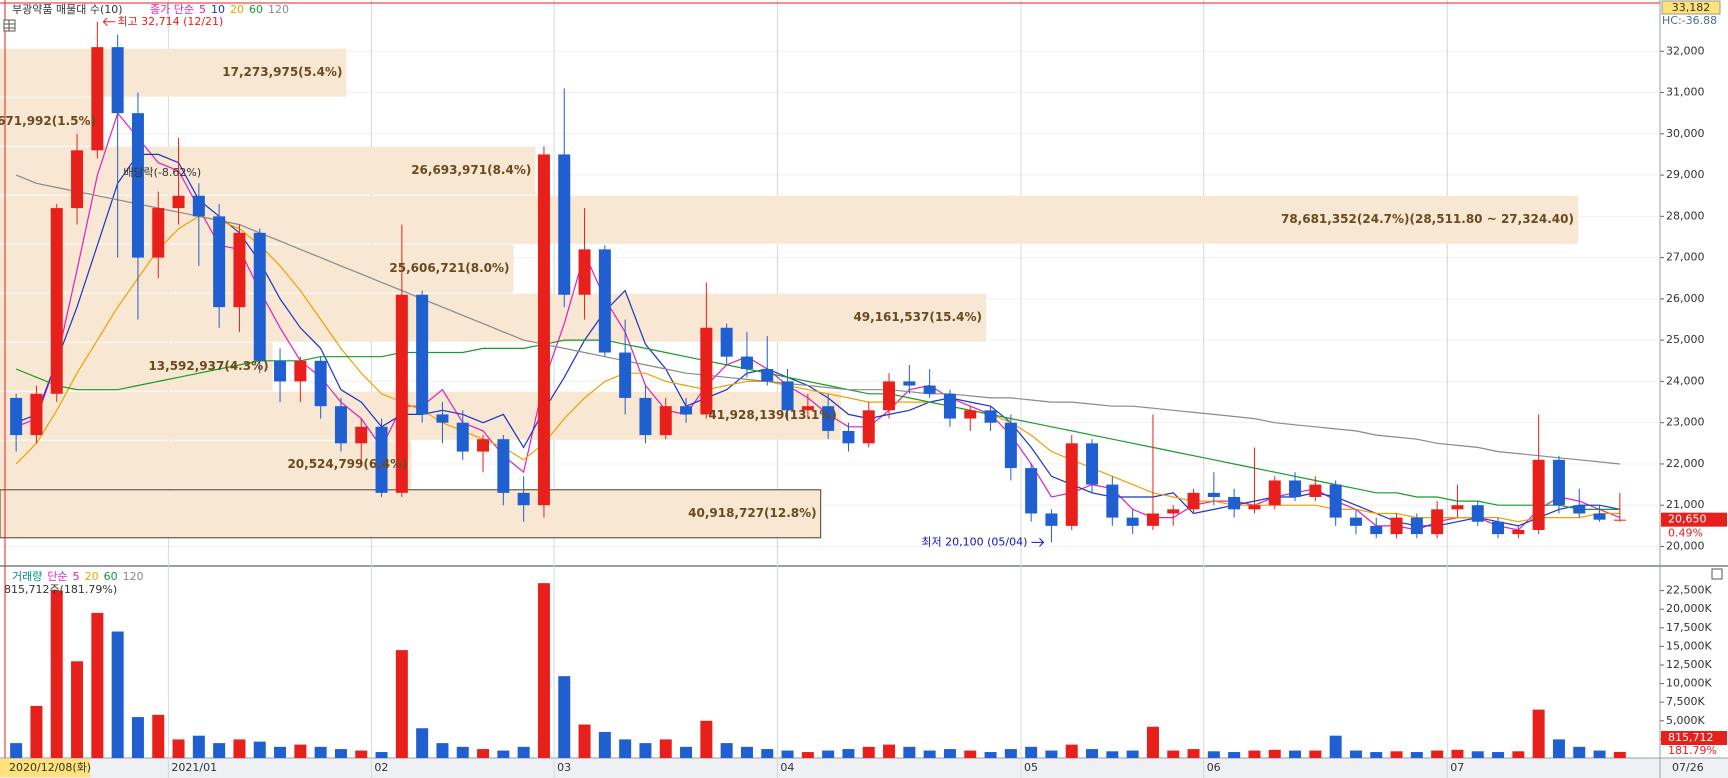 The image size is (1728, 778). I want to click on y-tick-label: 26,000, so click(1685, 298).